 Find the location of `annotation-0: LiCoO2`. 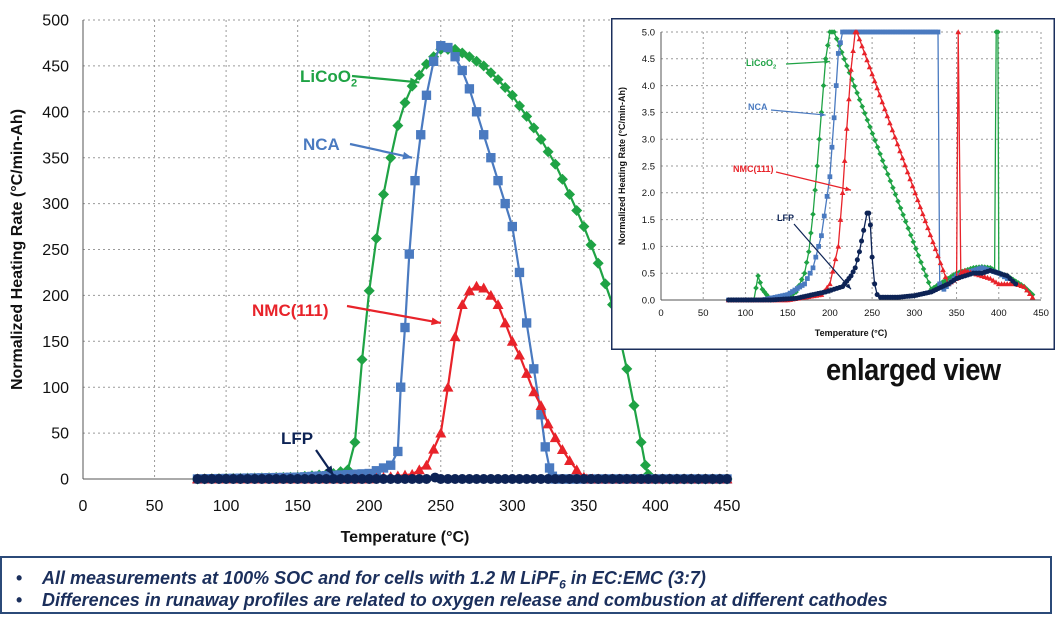

annotation-0: LiCoO2 is located at coordinates (360, 78).